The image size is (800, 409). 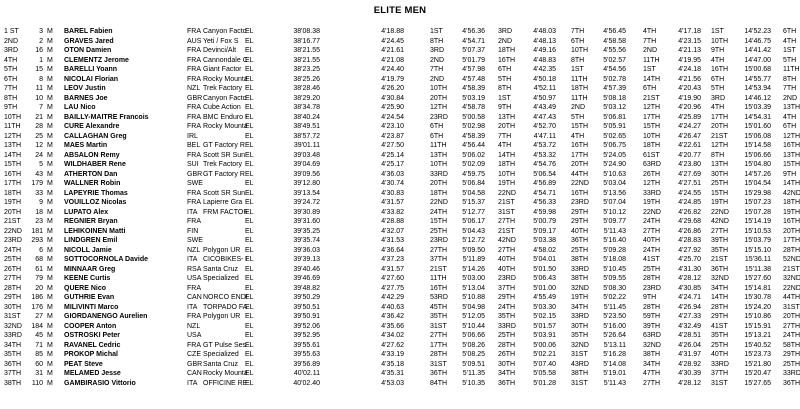 What do you see at coordinates (757, 31) in the screenshot?
I see `cell-s6: 14'52.23` at bounding box center [757, 31].